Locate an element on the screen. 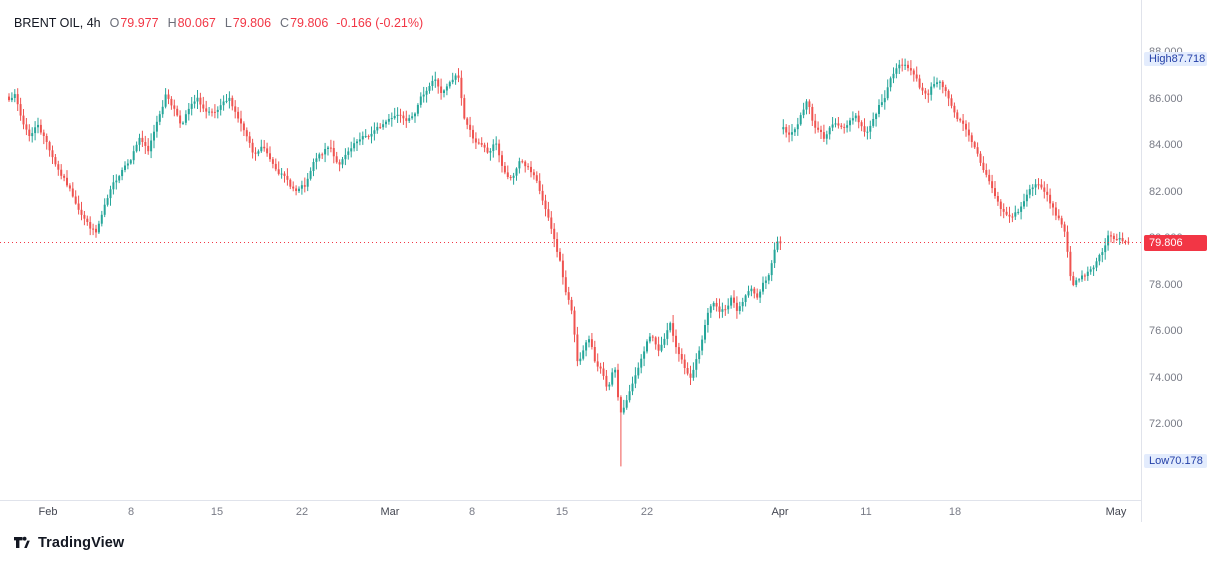  high-label: H is located at coordinates (172, 23).